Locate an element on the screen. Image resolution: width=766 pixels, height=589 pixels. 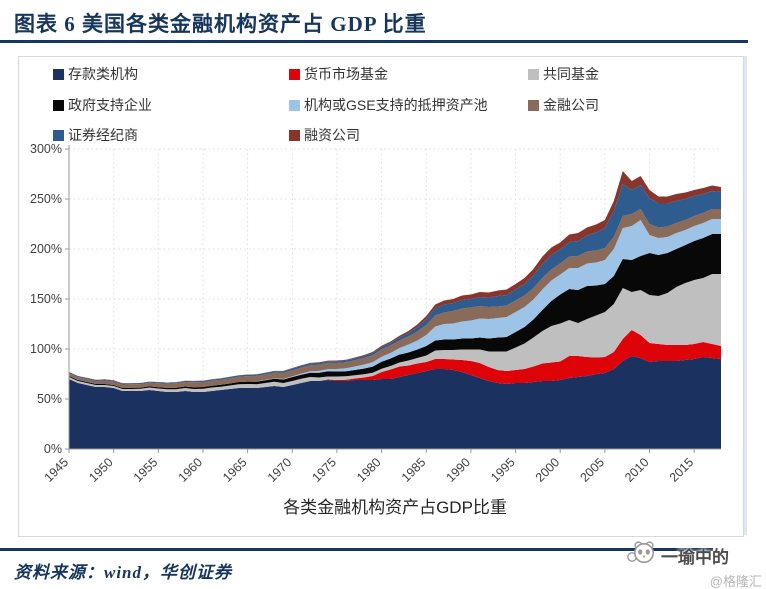
svg-text: 1970 is located at coordinates (280, 470).